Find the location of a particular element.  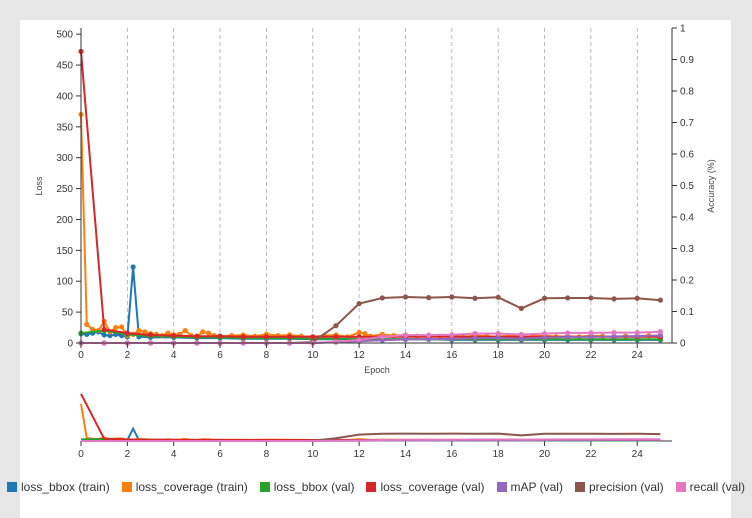

legend-label: loss_bbox (val) is located at coordinates (314, 487).